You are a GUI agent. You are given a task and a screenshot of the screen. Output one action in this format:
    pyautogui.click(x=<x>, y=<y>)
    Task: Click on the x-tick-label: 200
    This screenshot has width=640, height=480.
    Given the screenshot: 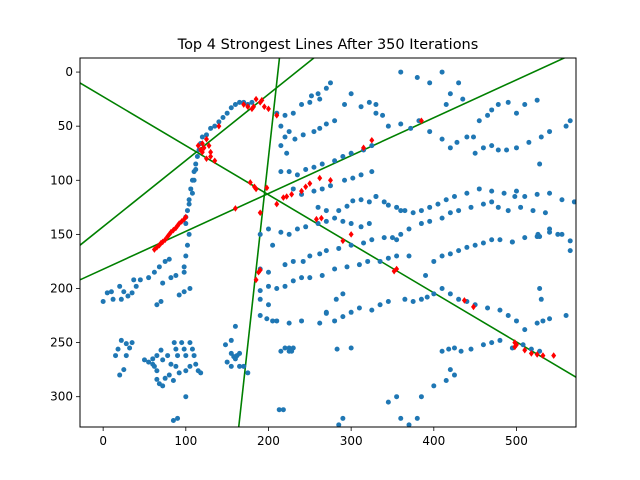 What is the action you would take?
    pyautogui.click(x=268, y=441)
    